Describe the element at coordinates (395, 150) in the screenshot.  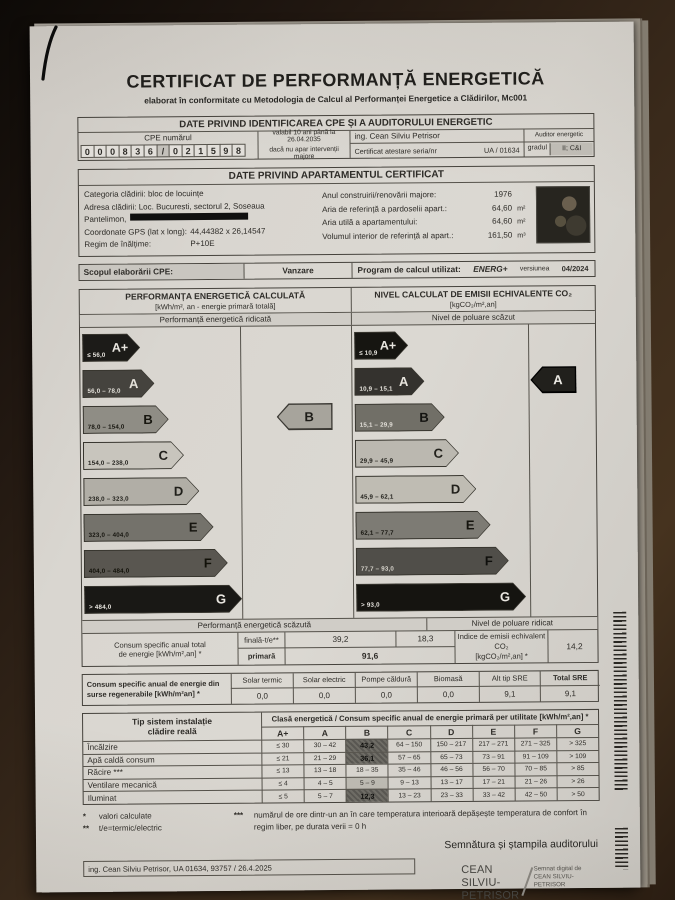
I see `attestation-label: Certificat atestare seria/nr` at that location.